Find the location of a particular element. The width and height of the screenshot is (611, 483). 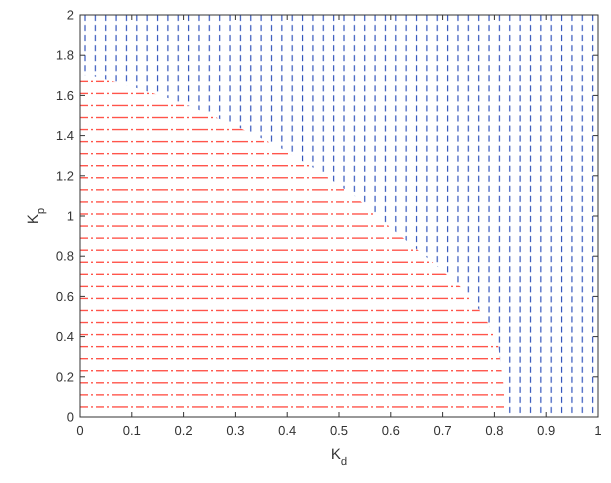

y-tick-label: 2 is located at coordinates (70, 15).